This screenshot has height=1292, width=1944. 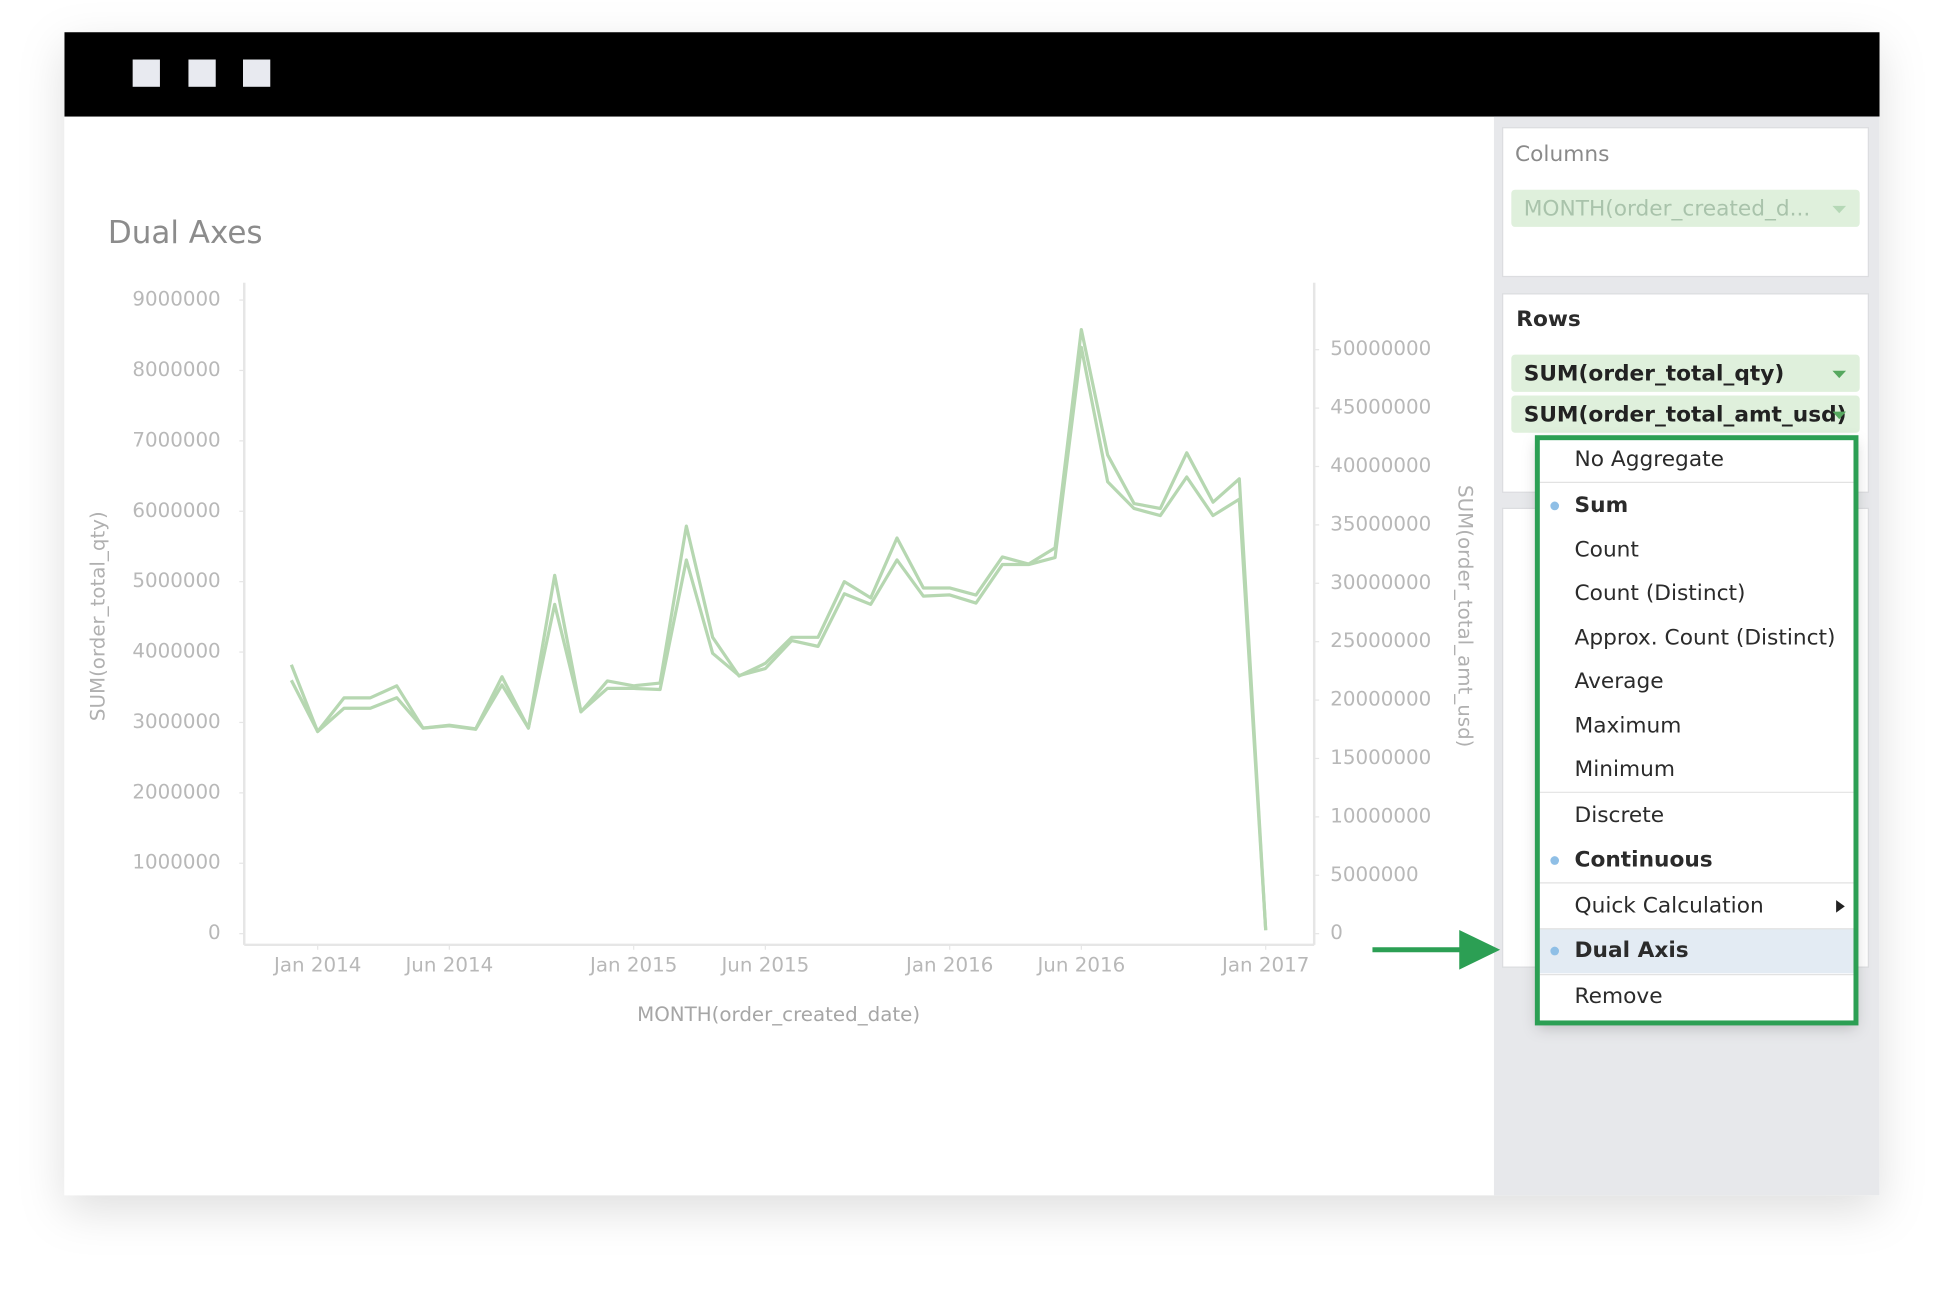 I want to click on menu-item: Maximum, so click(x=1628, y=726).